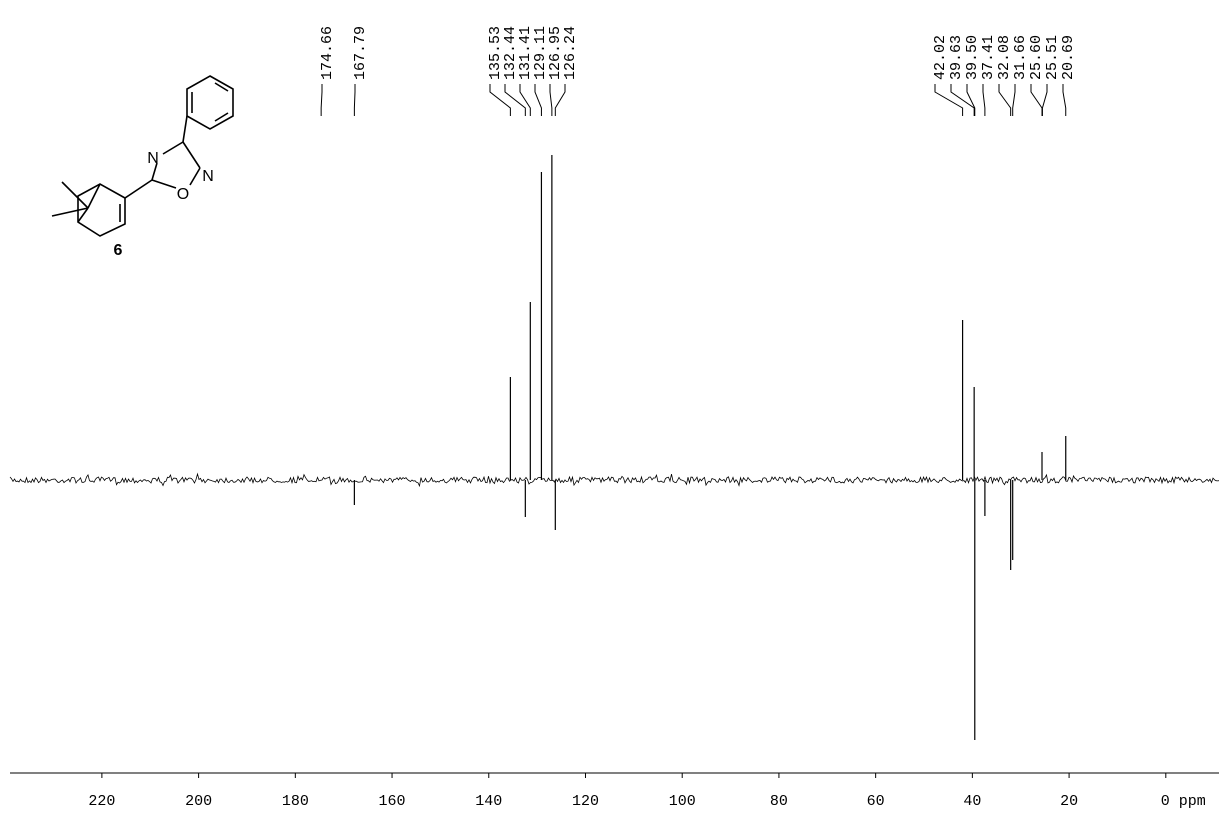 Image resolution: width=1219 pixels, height=814 pixels. Describe the element at coordinates (614, 480) in the screenshot. I see `baseline` at that location.